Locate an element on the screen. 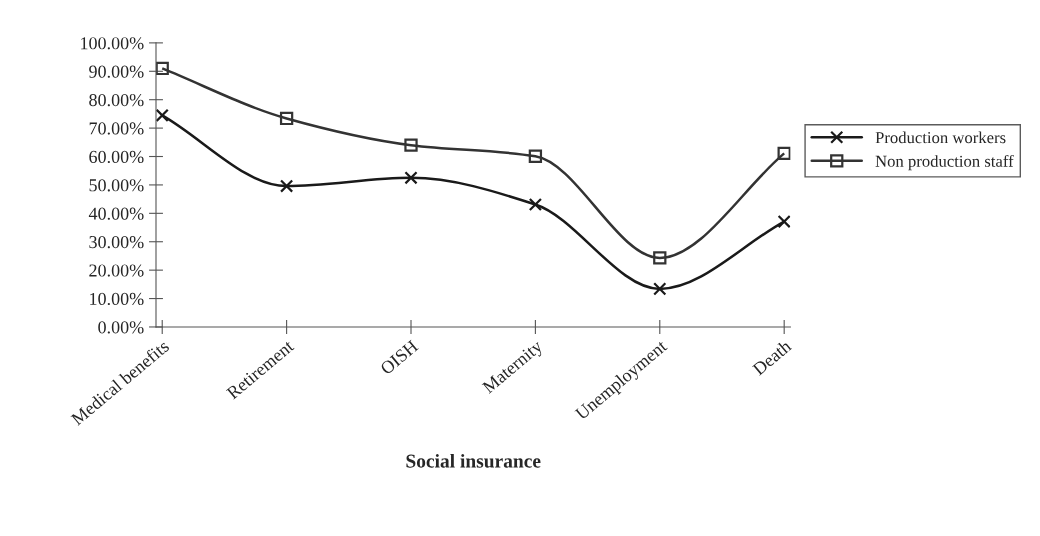 This screenshot has width=1040, height=536. legend-label: Non production staff is located at coordinates (944, 162).